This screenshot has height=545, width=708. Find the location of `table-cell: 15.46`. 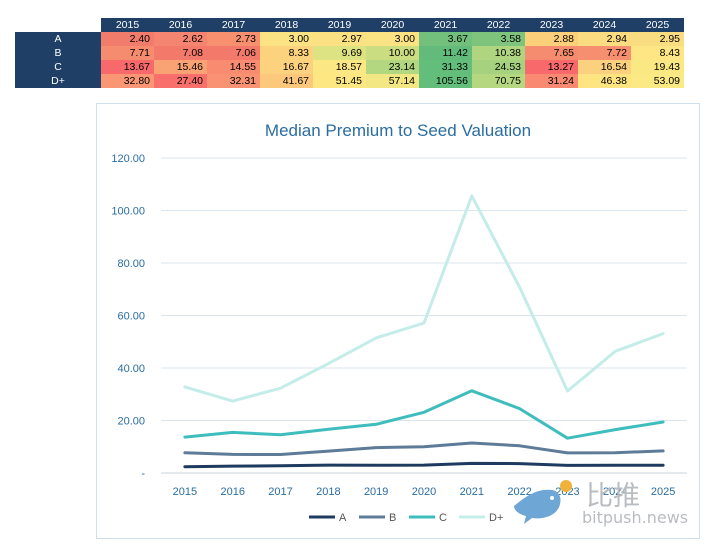

table-cell: 15.46 is located at coordinates (180, 67).